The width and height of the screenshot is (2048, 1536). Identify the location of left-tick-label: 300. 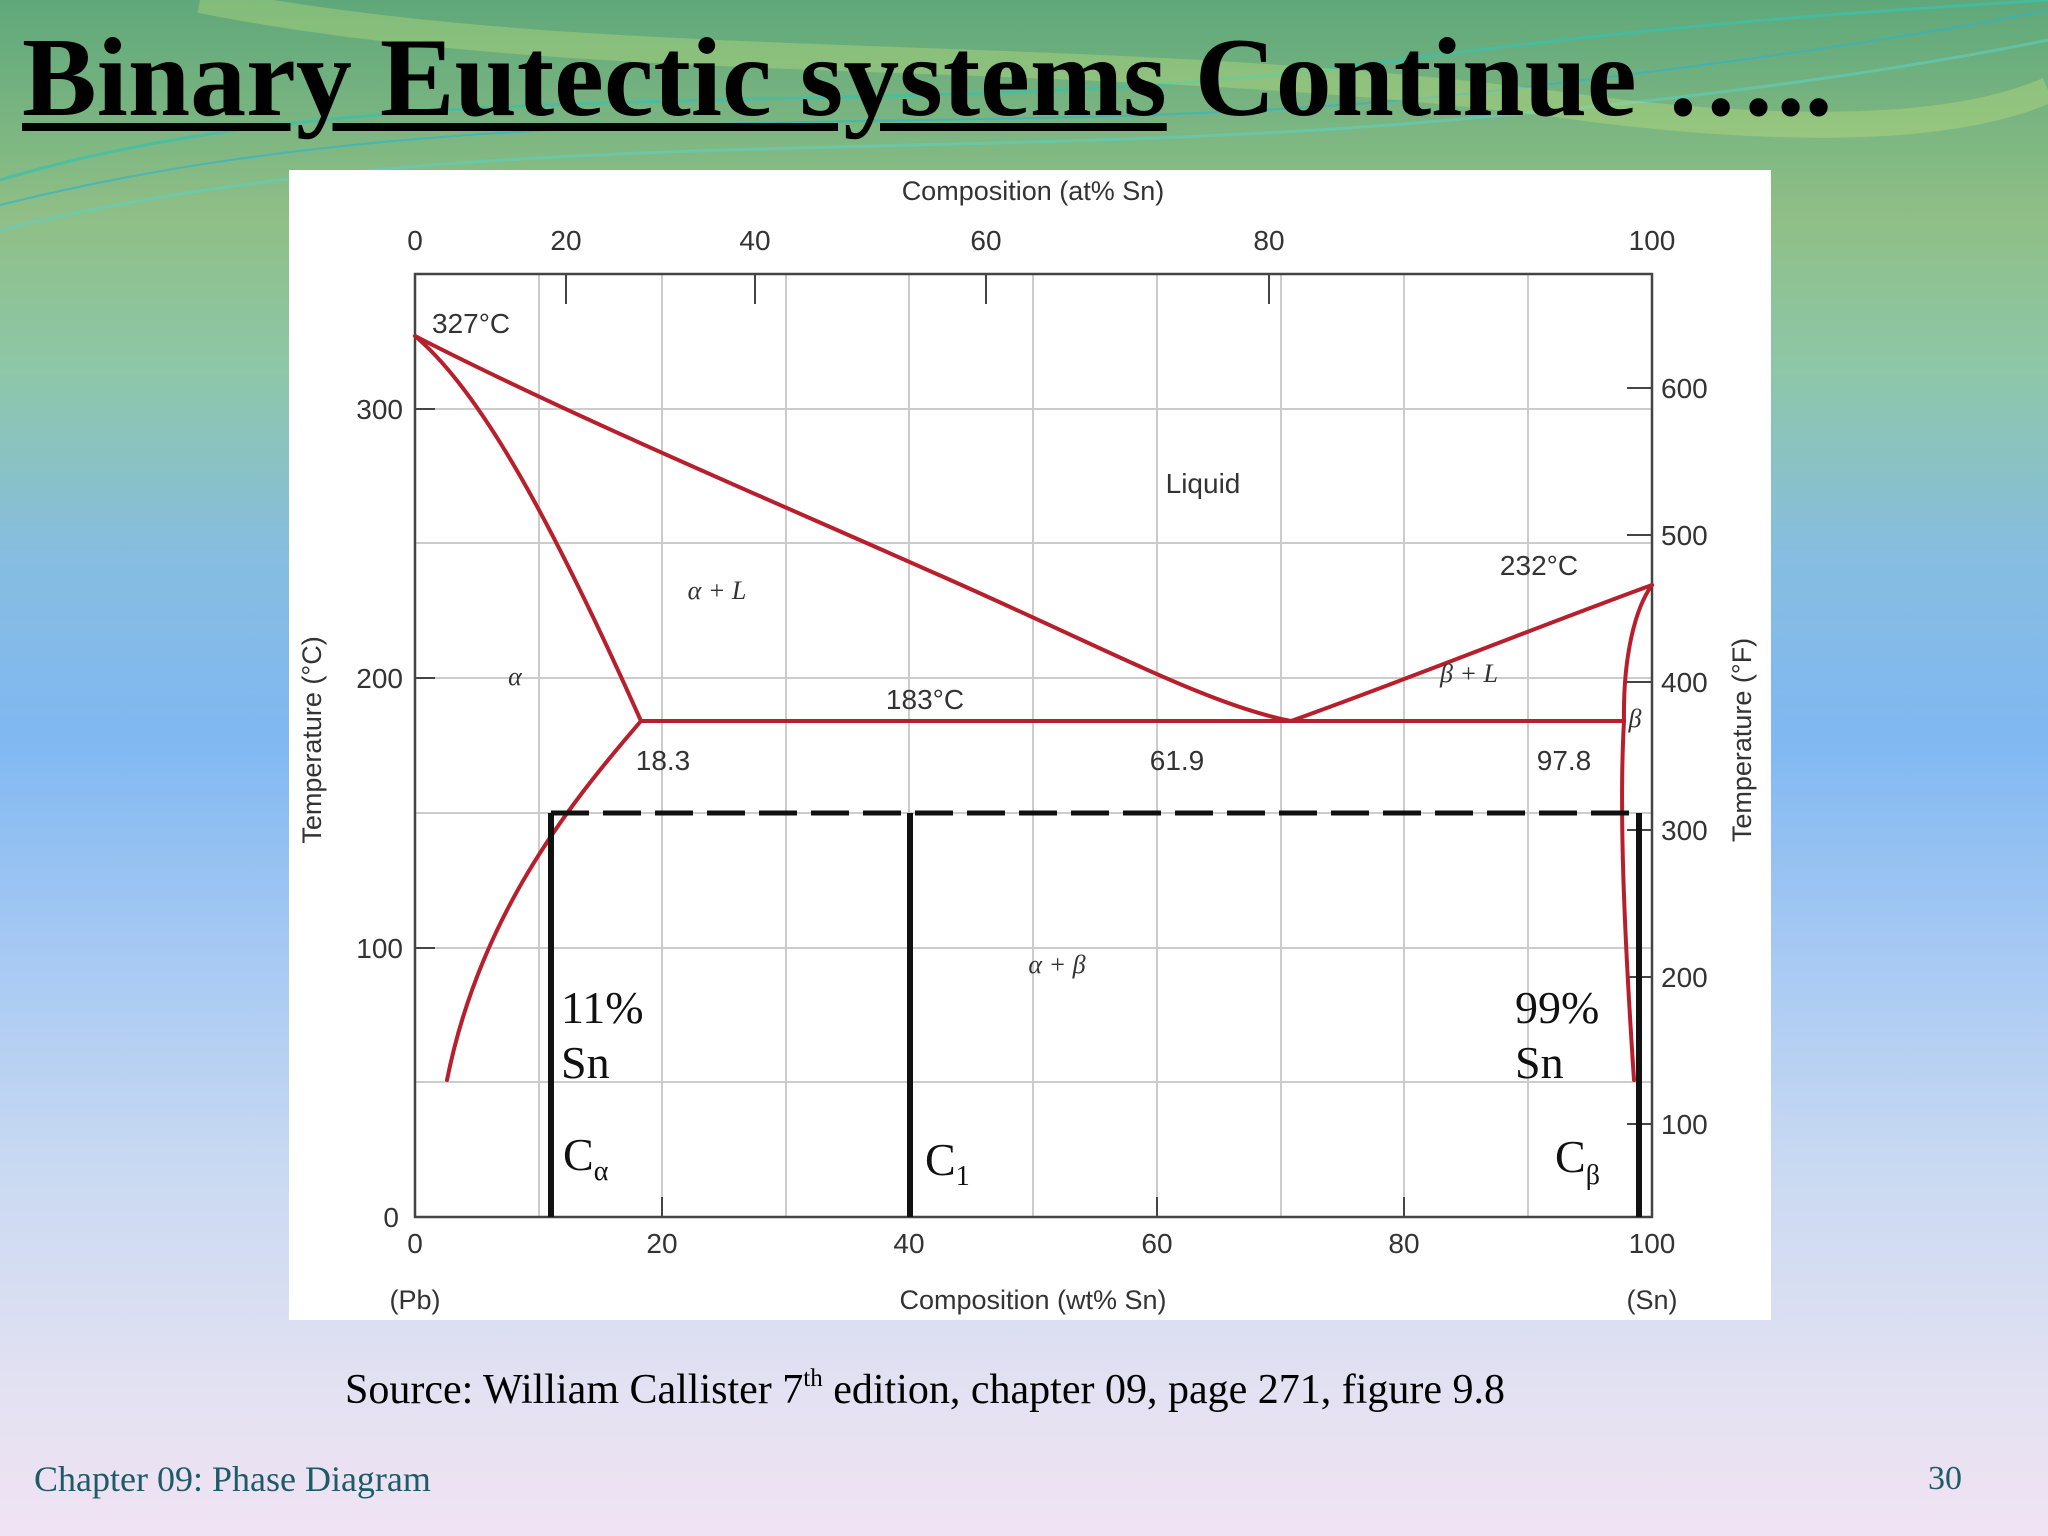
(379, 409).